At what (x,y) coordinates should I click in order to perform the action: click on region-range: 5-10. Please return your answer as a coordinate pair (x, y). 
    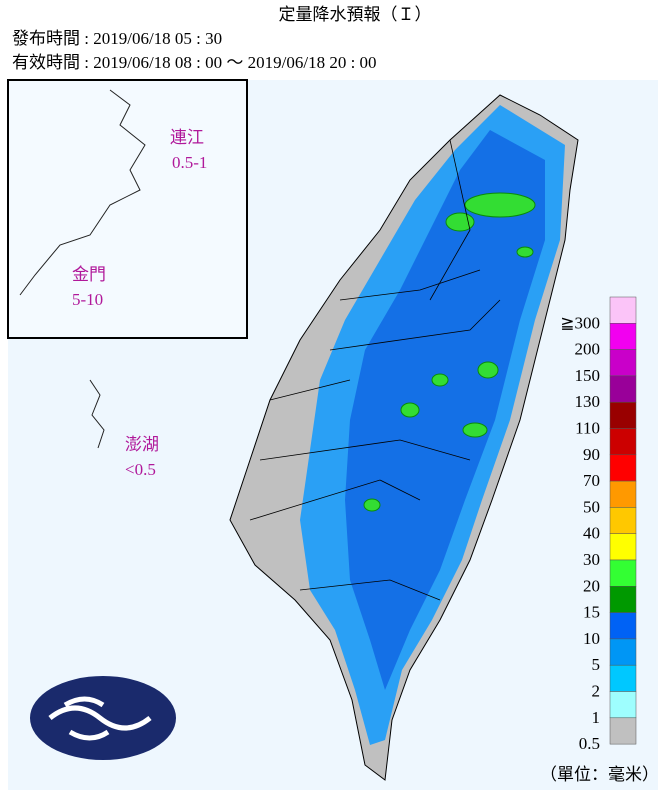
    Looking at the image, I should click on (87, 299).